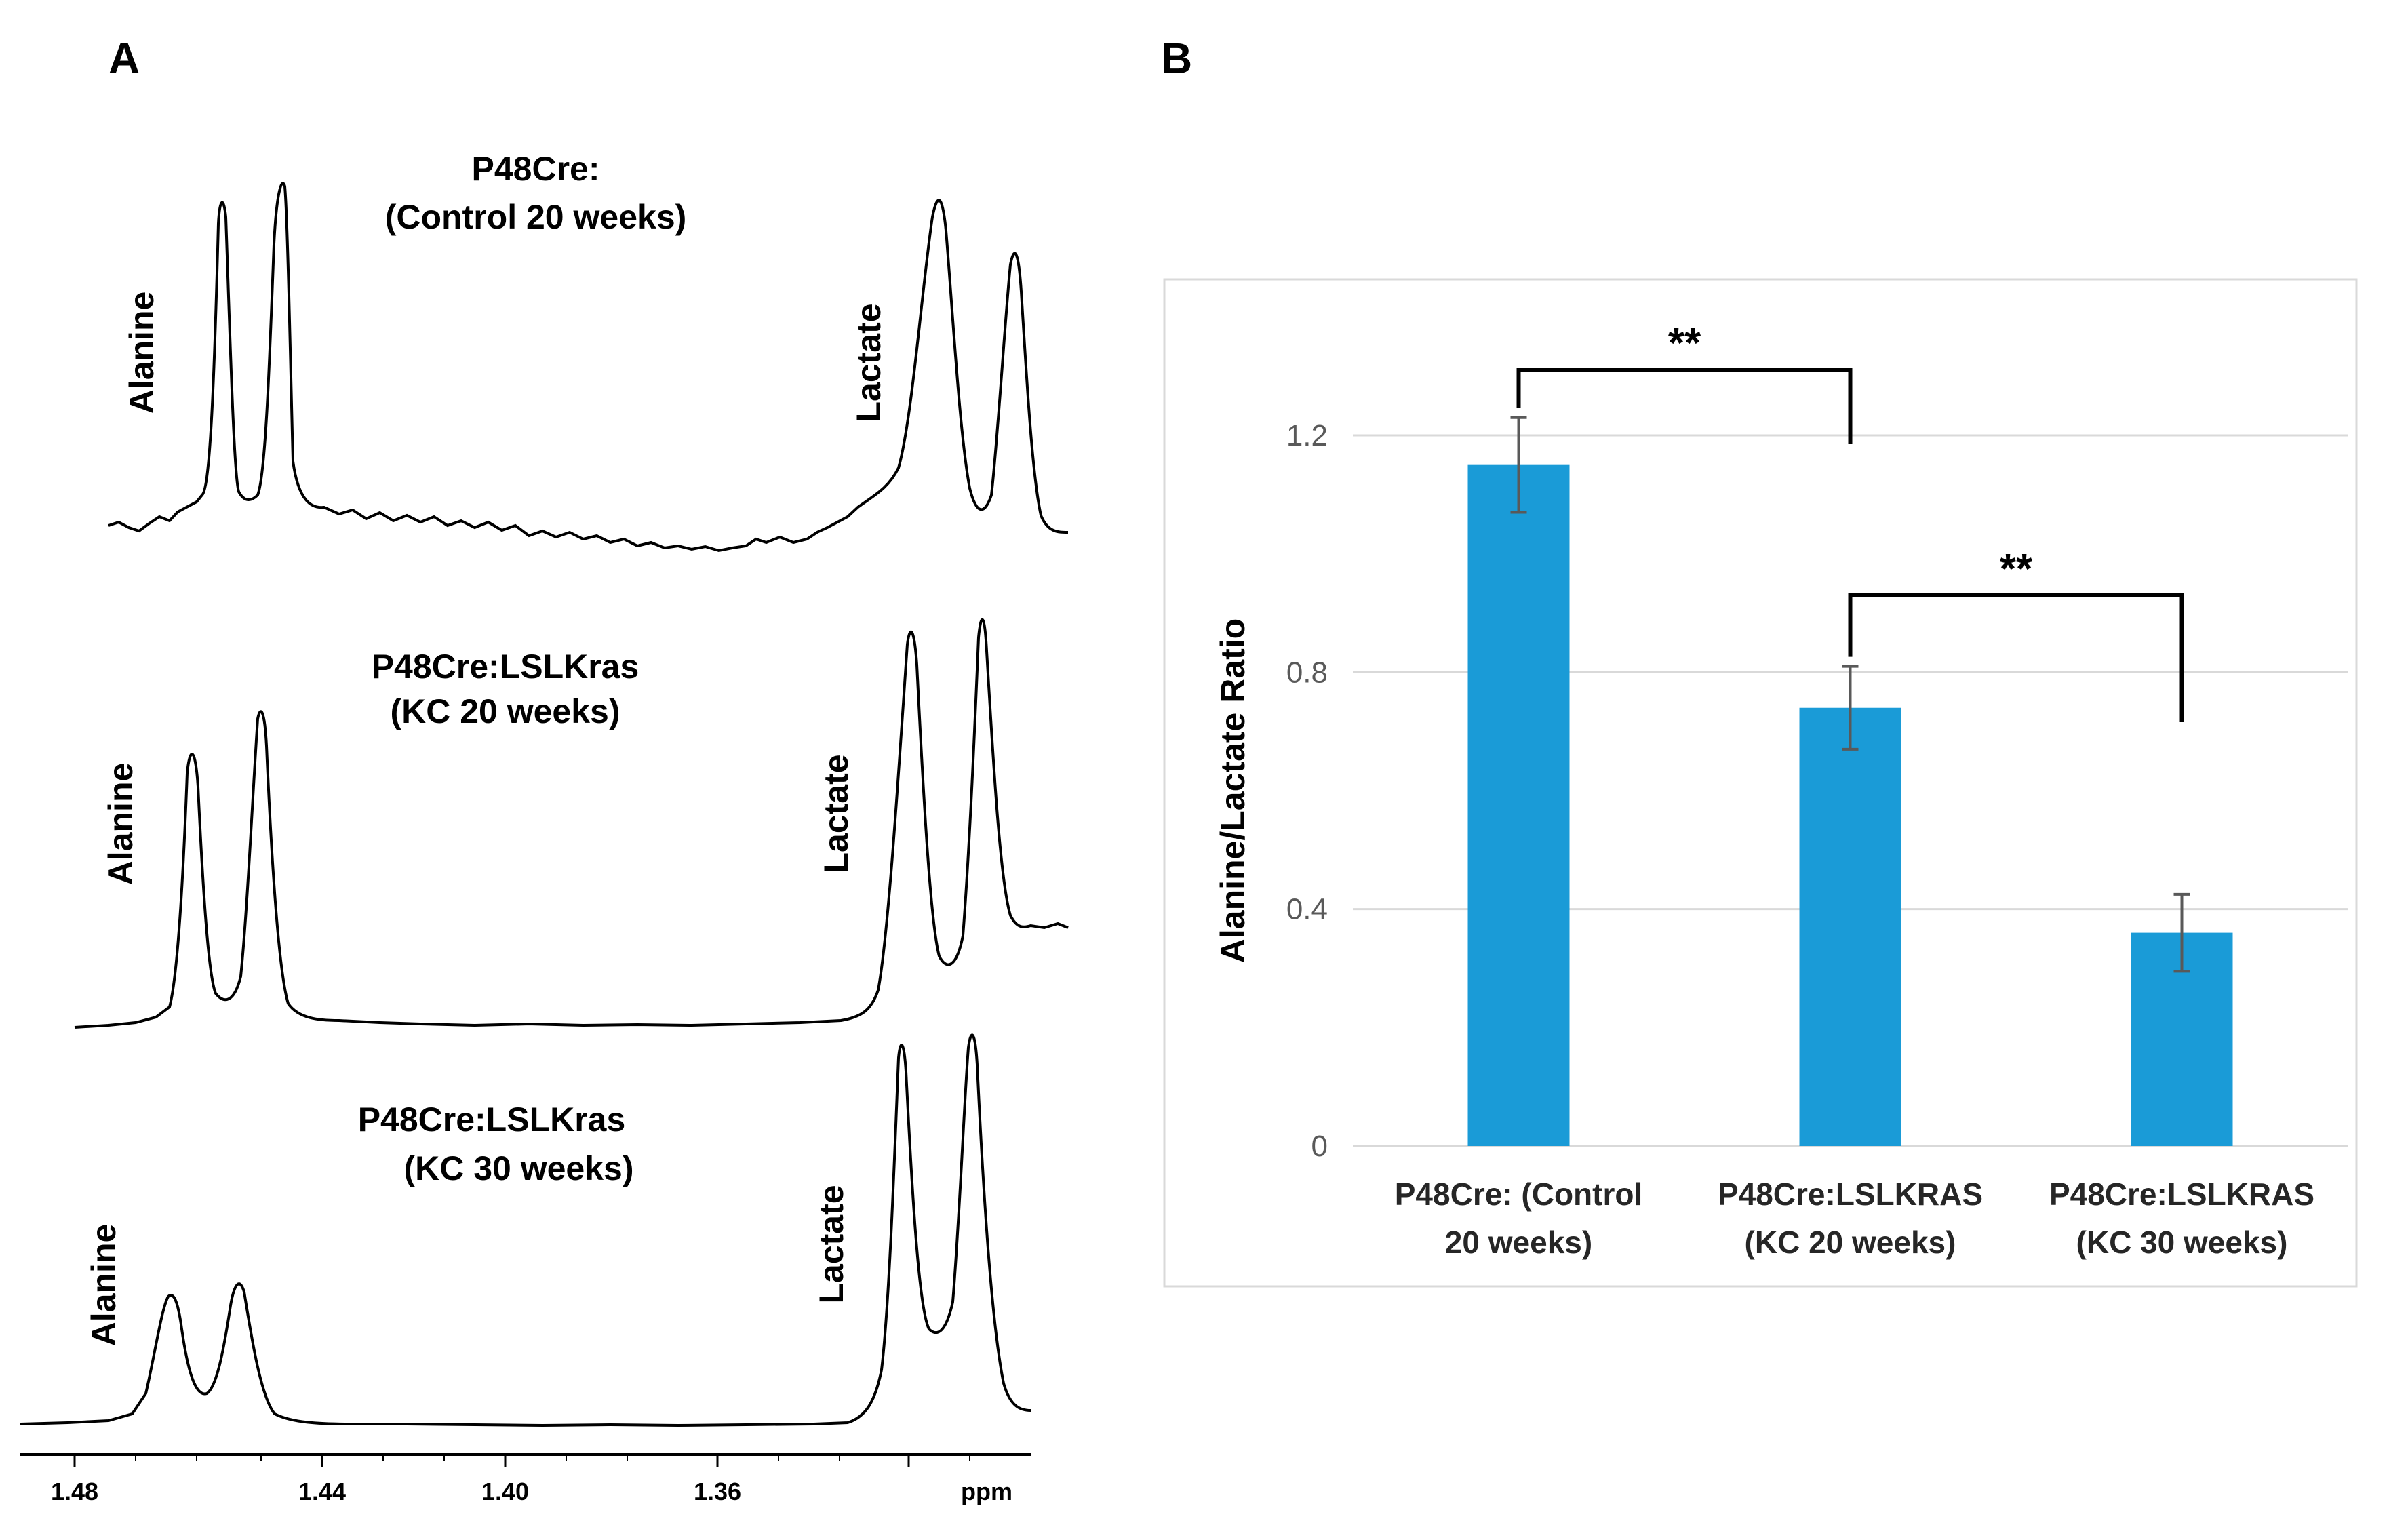 The height and width of the screenshot is (1523, 2408). What do you see at coordinates (1176, 58) in the screenshot?
I see `panel-b-letter: B` at bounding box center [1176, 58].